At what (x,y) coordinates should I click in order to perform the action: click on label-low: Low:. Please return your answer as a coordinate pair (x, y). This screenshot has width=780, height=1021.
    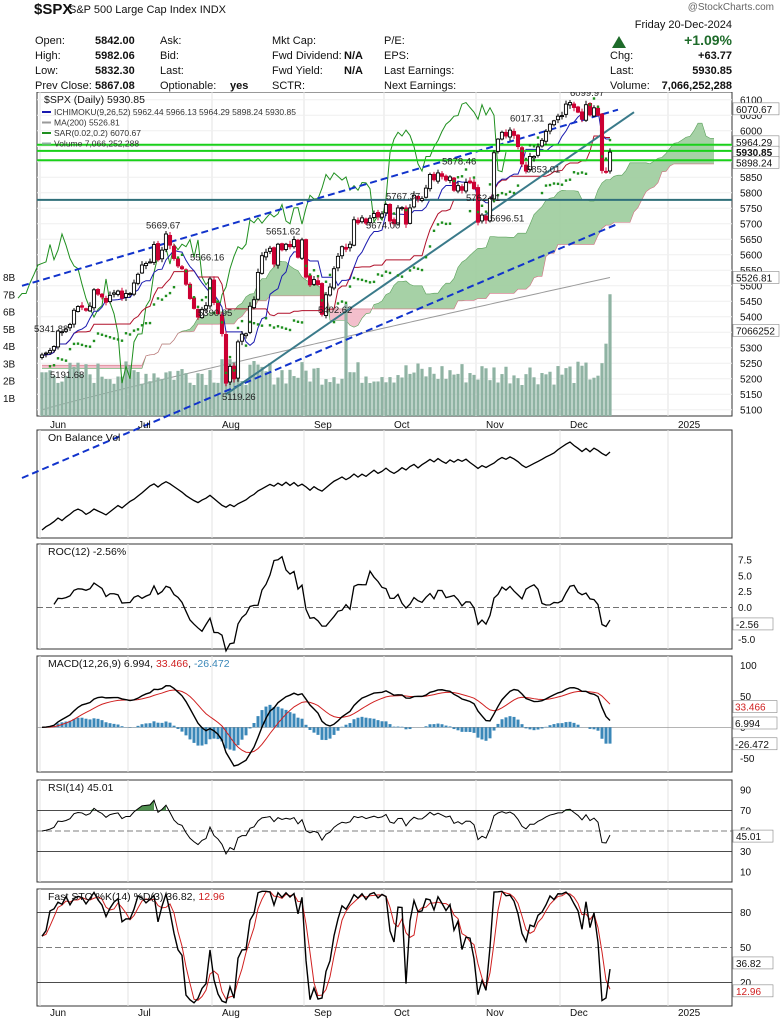
    Looking at the image, I should click on (47, 71).